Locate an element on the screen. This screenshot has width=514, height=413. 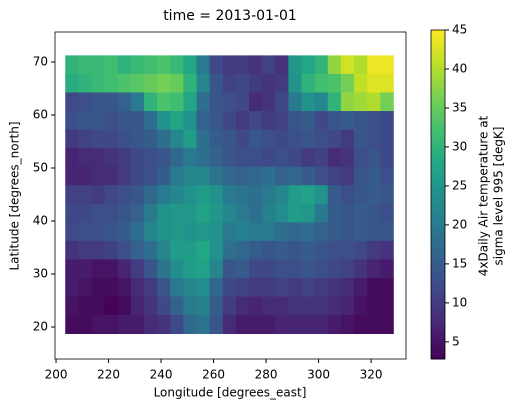
y-tick-label: 70 is located at coordinates (40, 61).